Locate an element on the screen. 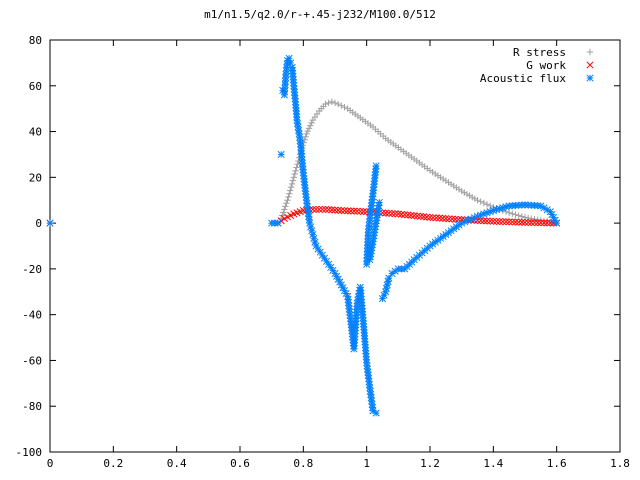 This screenshot has width=640, height=480. x-tick-label: 1.4 is located at coordinates (493, 463).